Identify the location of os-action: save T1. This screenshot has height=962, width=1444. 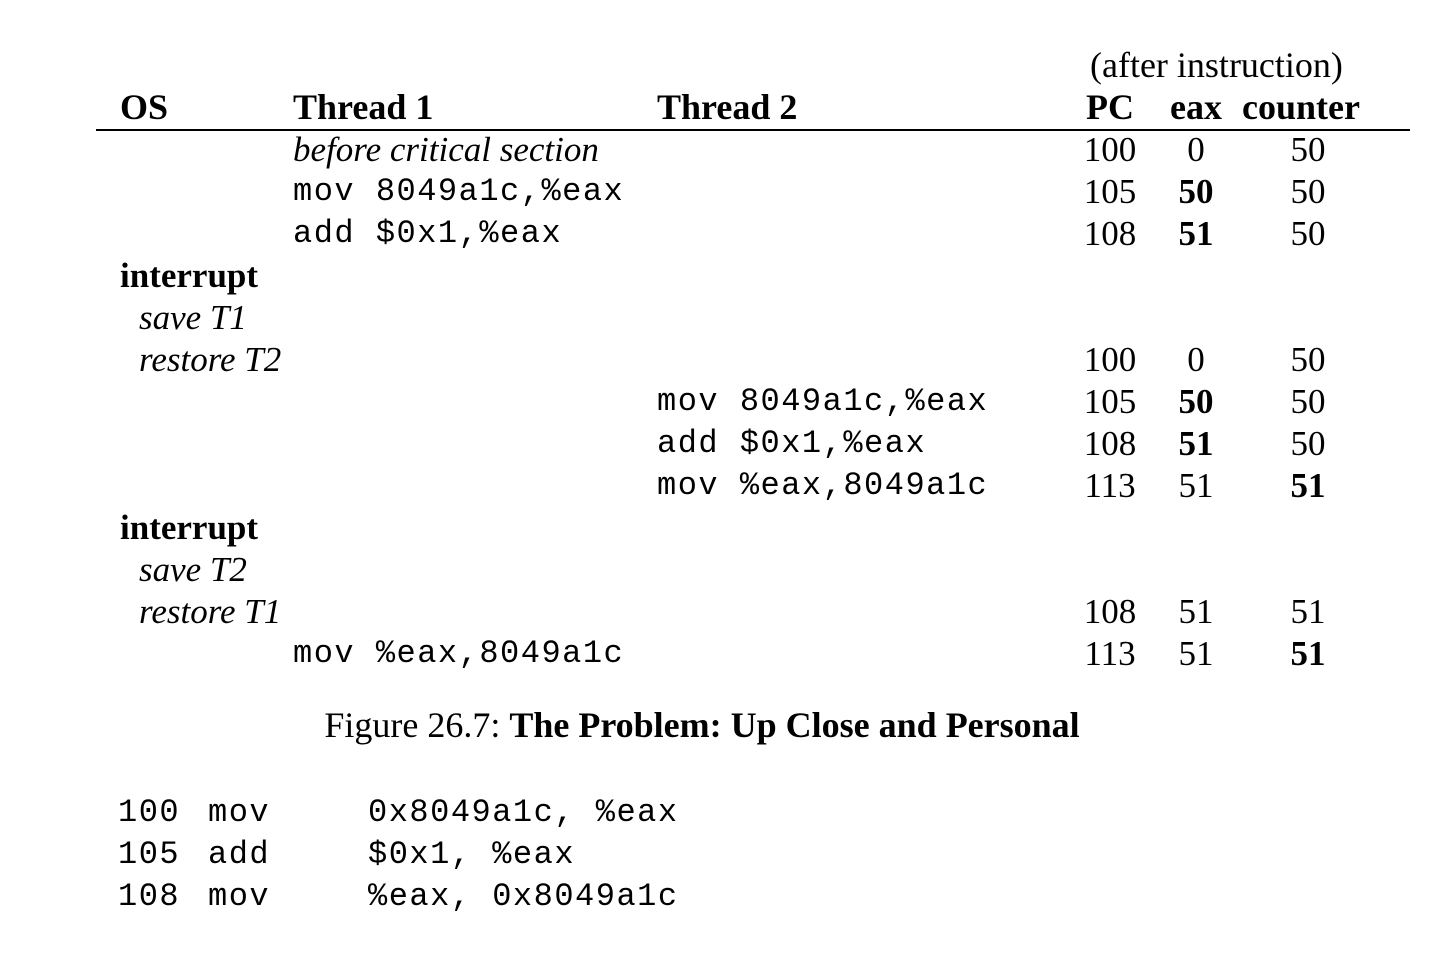
(193, 317).